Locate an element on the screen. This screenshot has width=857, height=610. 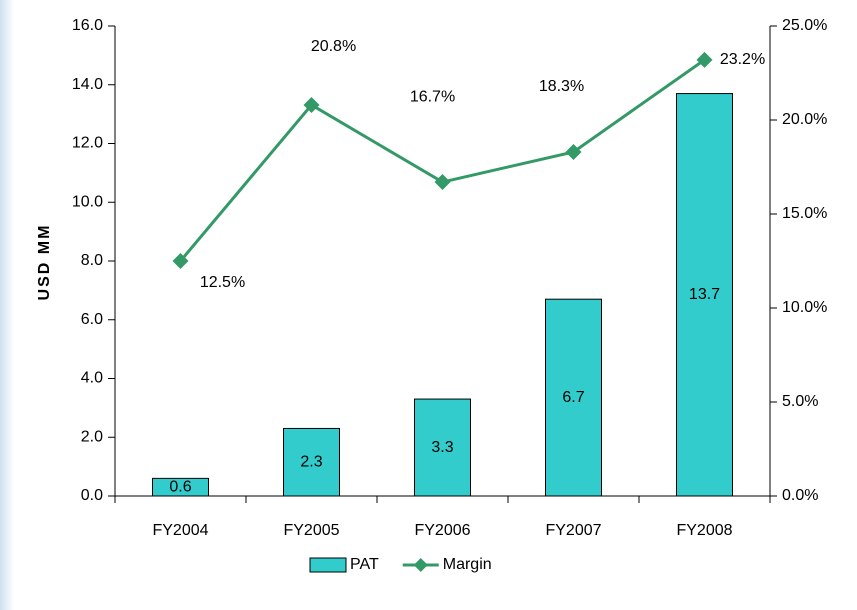
y2-tick-label: 5.0% is located at coordinates (800, 401).